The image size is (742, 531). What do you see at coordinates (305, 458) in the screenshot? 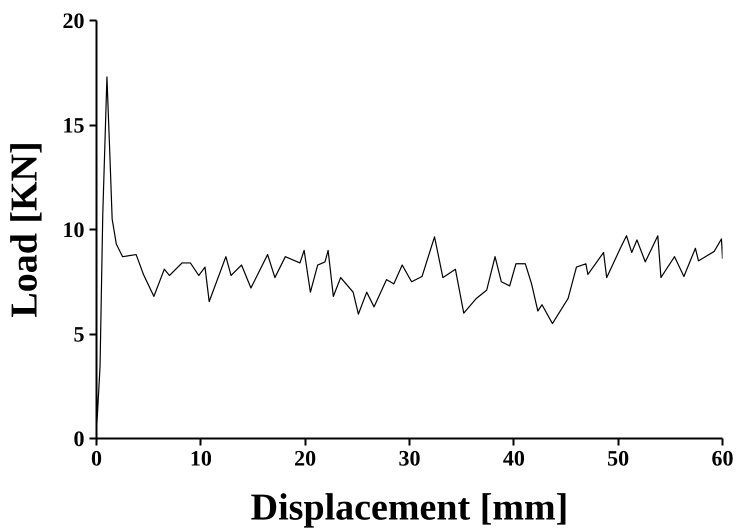
I see `x-tick-label: 20` at bounding box center [305, 458].